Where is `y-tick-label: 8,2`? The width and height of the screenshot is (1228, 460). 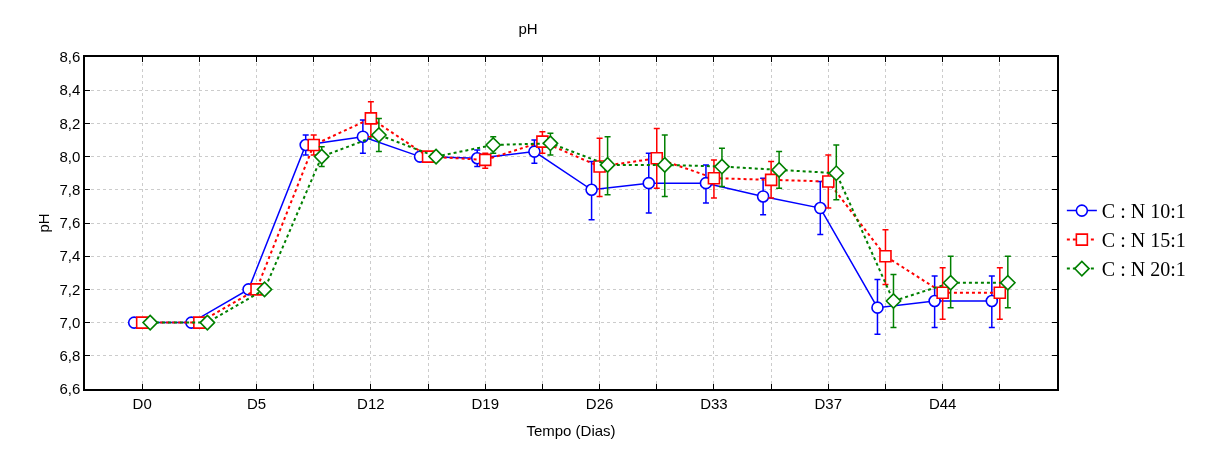 y-tick-label: 8,2 is located at coordinates (70, 123).